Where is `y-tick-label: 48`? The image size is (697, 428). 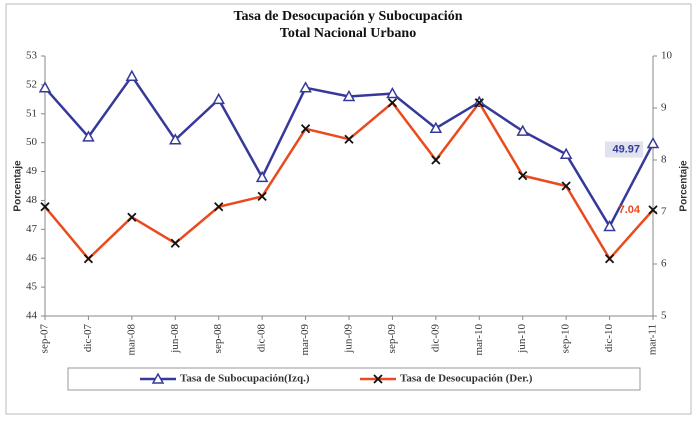
y-tick-label: 48 is located at coordinates (32, 200).